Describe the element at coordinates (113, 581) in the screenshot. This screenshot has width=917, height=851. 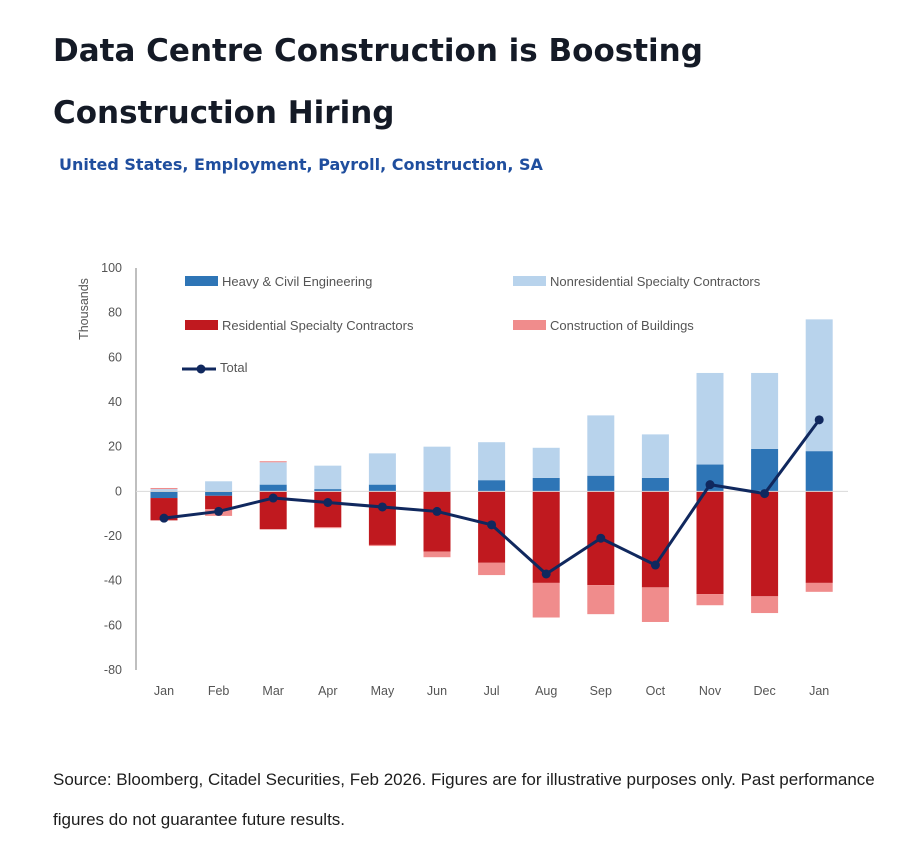
I see `y-tick-label: -40` at that location.